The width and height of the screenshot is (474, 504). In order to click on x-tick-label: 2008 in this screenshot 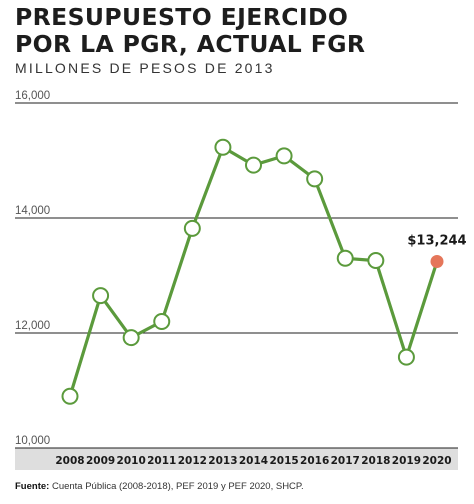, I will do `click(69, 461)`.